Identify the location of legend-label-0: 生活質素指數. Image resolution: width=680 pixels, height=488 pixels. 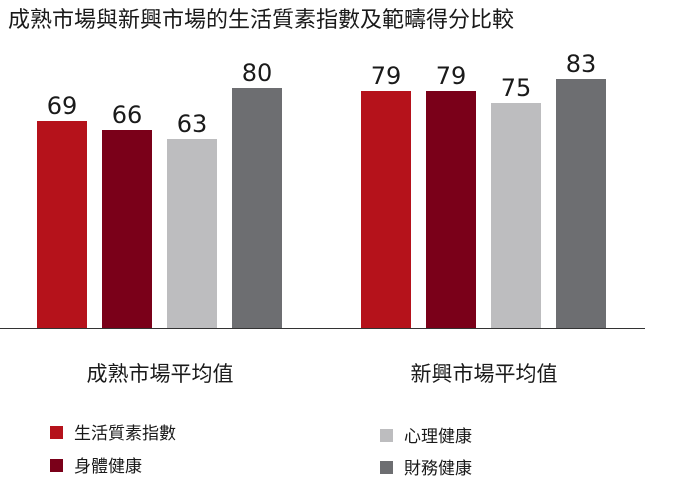
(125, 434).